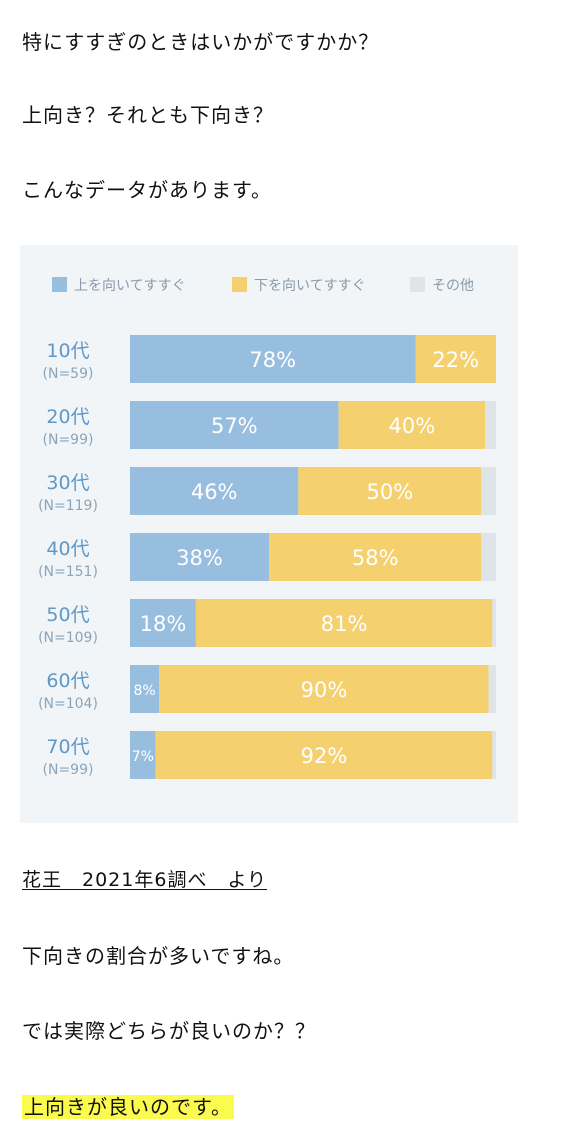  What do you see at coordinates (148, 115) in the screenshot?
I see `direction-question: 上向き？それとも下向き？` at bounding box center [148, 115].